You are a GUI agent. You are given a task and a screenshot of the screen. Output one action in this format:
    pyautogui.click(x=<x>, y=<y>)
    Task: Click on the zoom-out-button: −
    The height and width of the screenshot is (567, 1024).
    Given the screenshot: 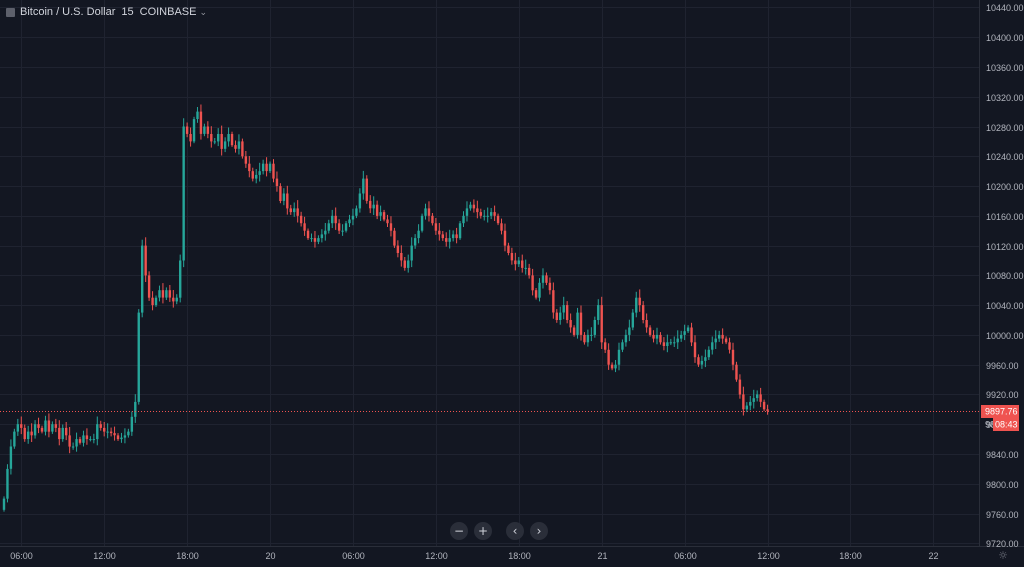 What is the action you would take?
    pyautogui.click(x=459, y=531)
    